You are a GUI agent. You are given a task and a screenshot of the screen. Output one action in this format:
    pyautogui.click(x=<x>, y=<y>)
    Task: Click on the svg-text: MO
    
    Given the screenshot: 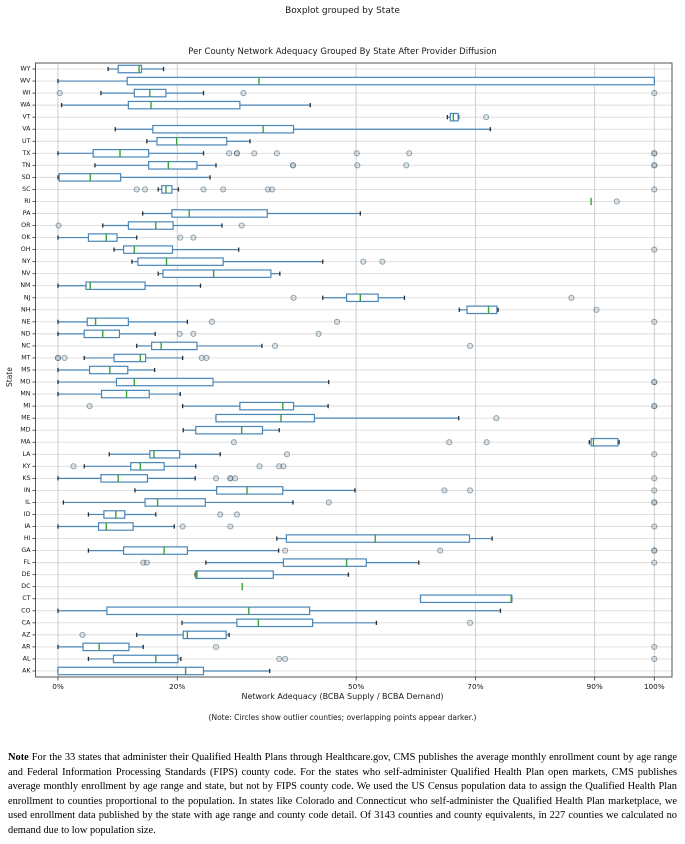 What is the action you would take?
    pyautogui.click(x=25, y=382)
    